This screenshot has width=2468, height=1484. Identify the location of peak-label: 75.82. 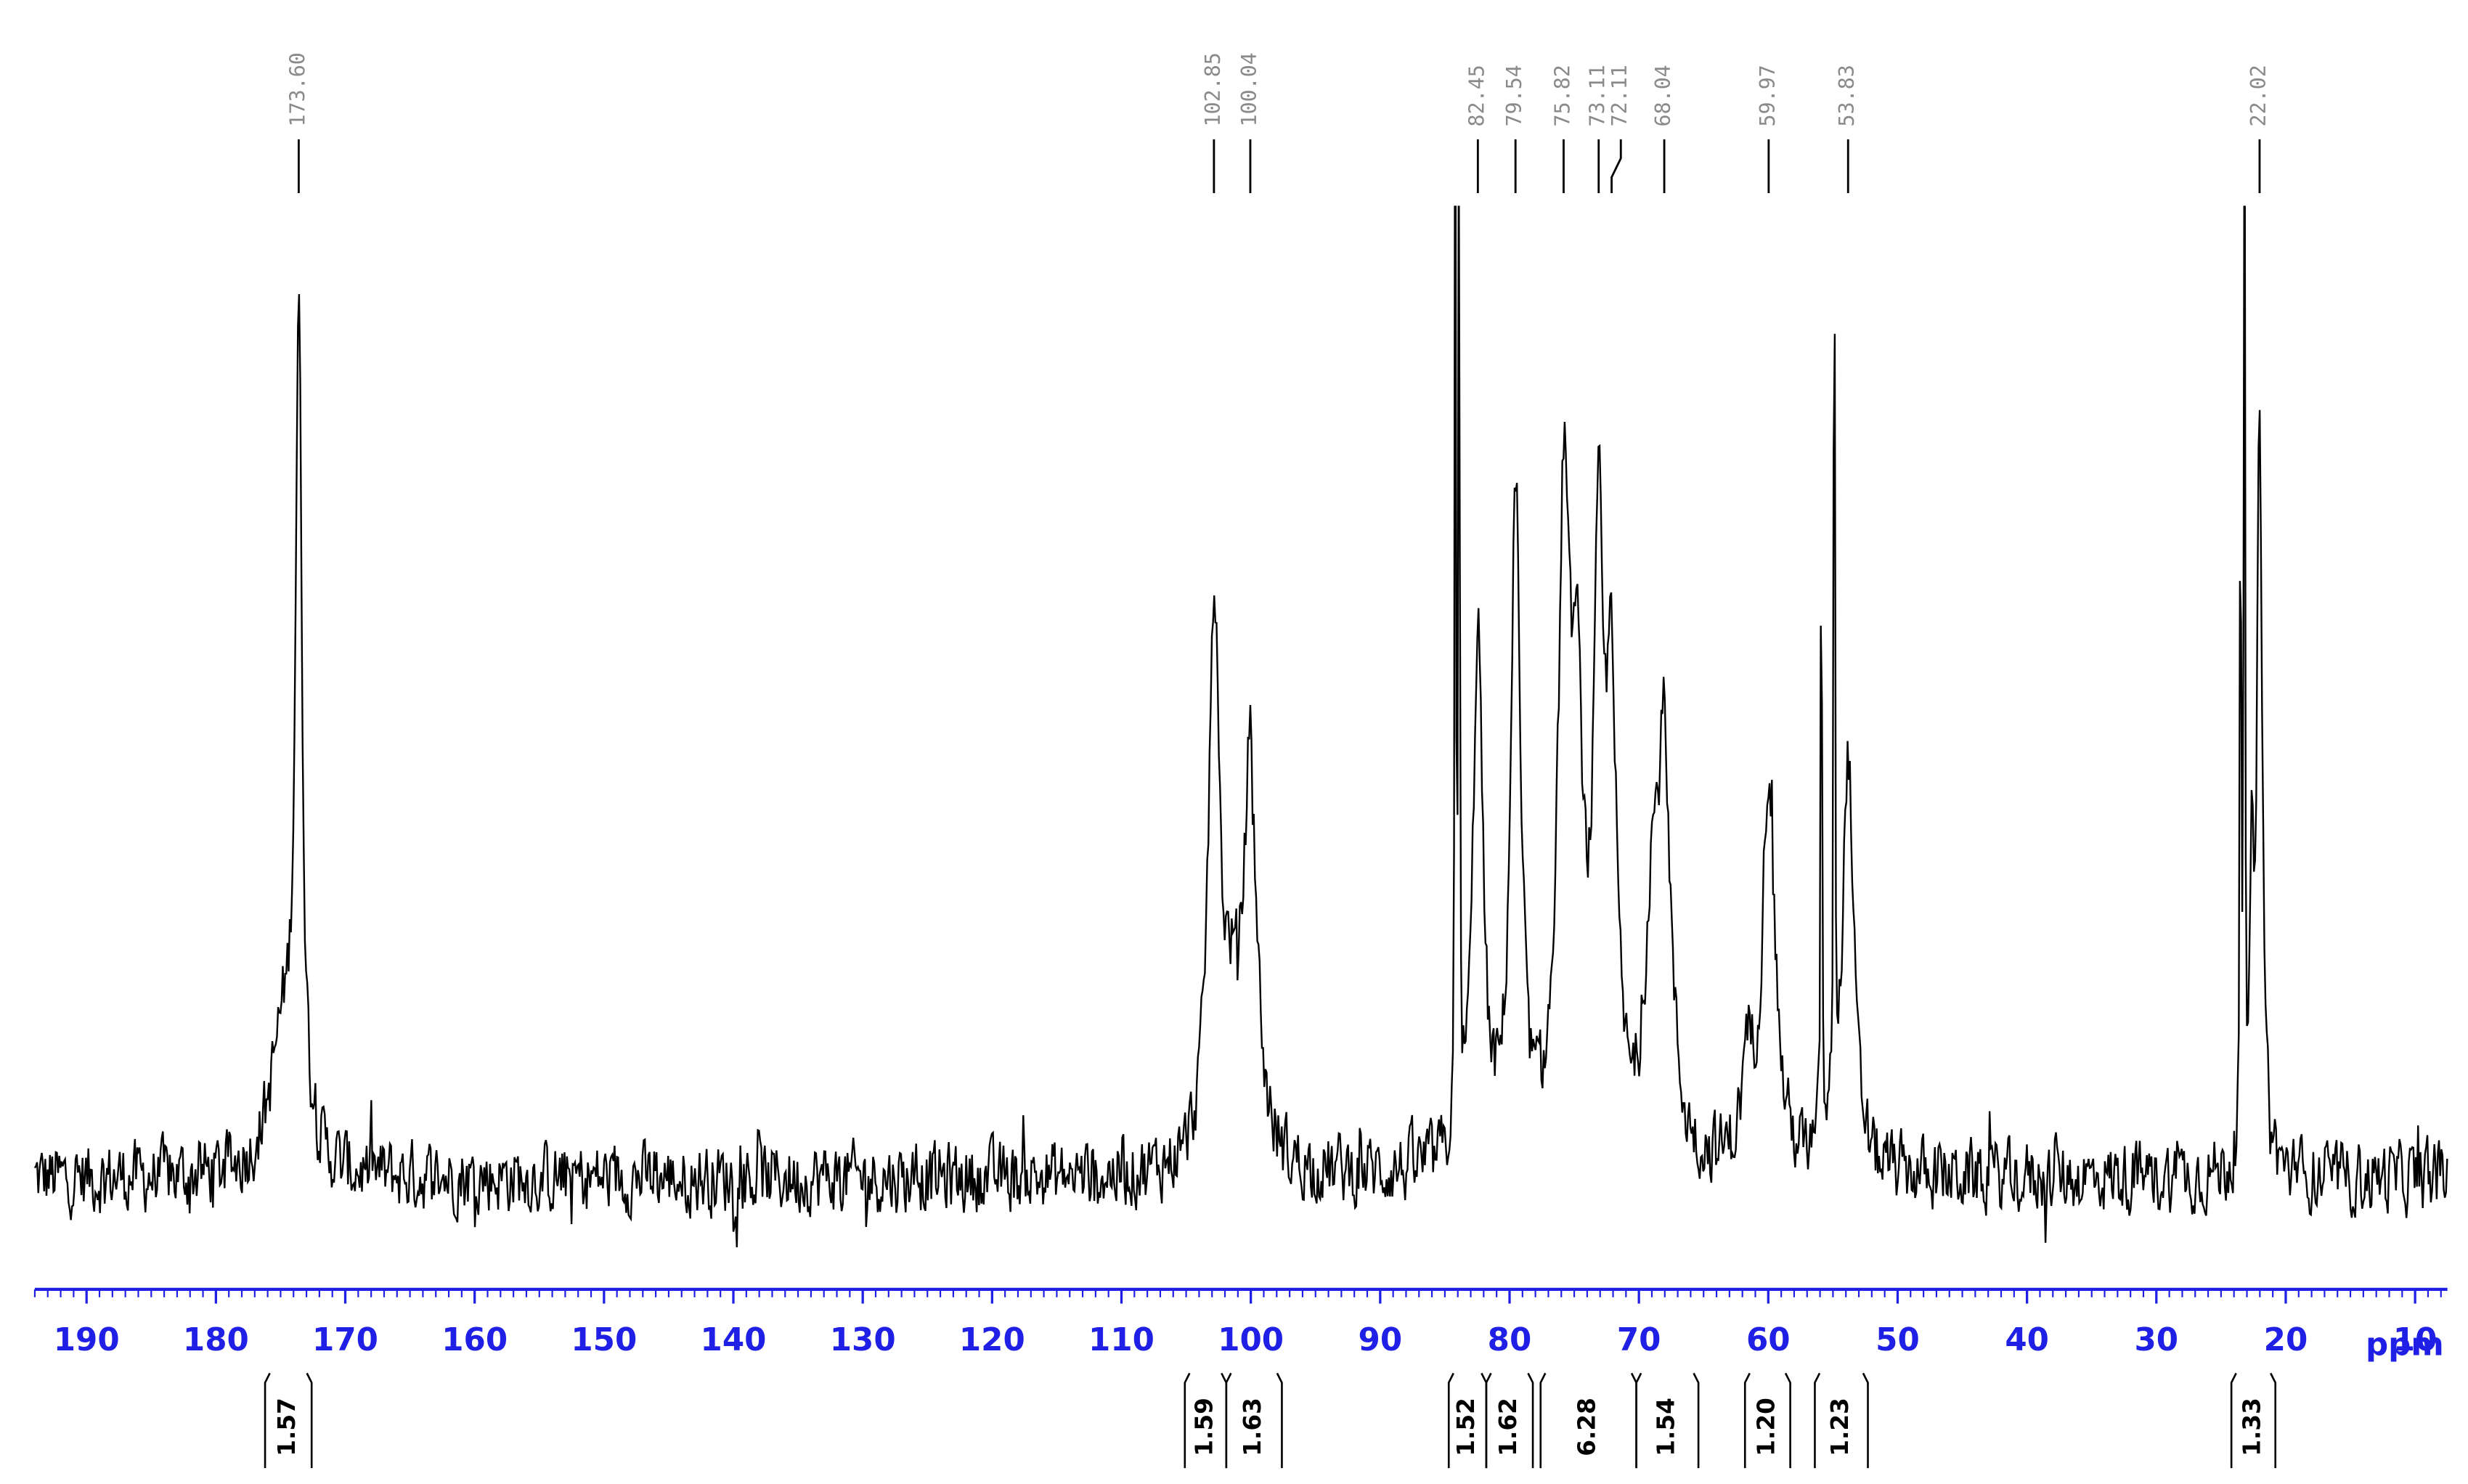
(1562, 95).